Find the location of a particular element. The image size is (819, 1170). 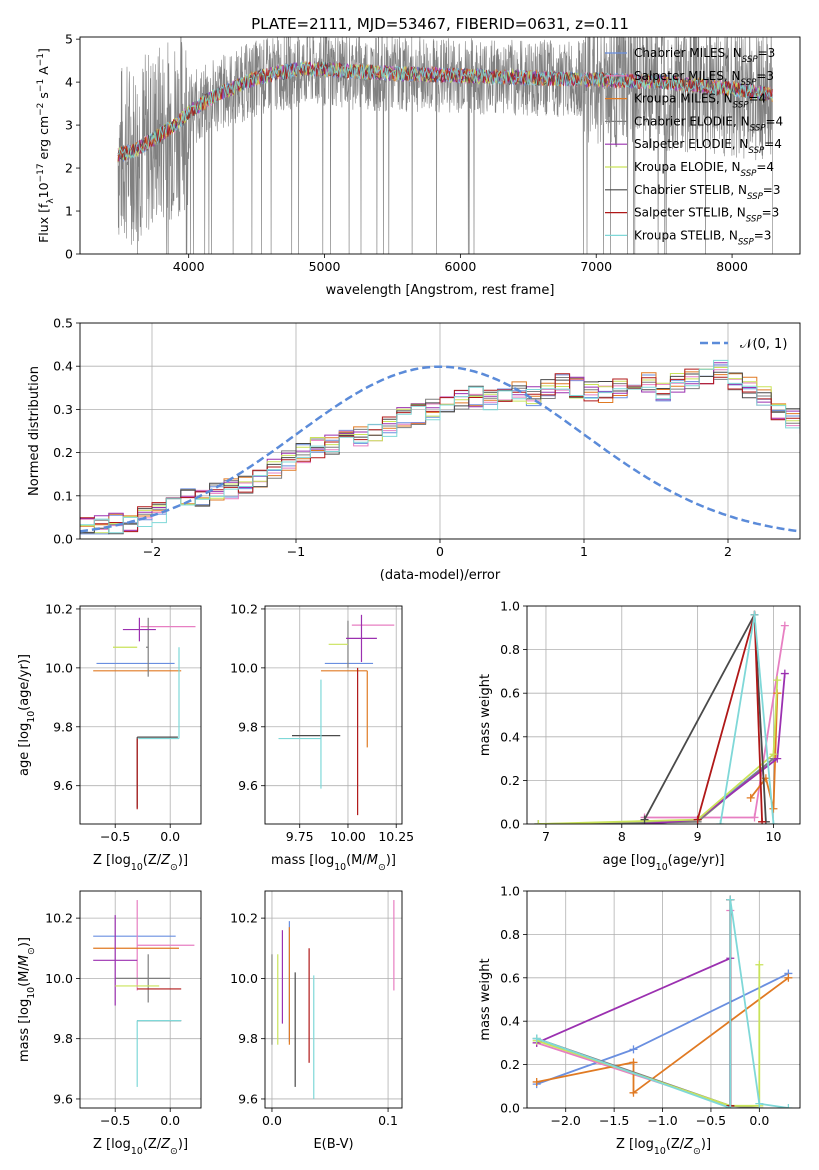

x-tick-label: −2 is located at coordinates (152, 551).